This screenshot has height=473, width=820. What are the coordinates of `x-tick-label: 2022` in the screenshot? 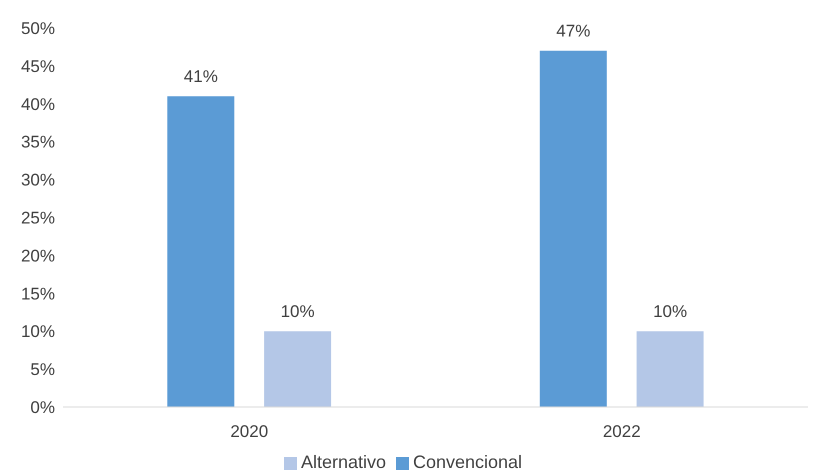 It's located at (621, 432).